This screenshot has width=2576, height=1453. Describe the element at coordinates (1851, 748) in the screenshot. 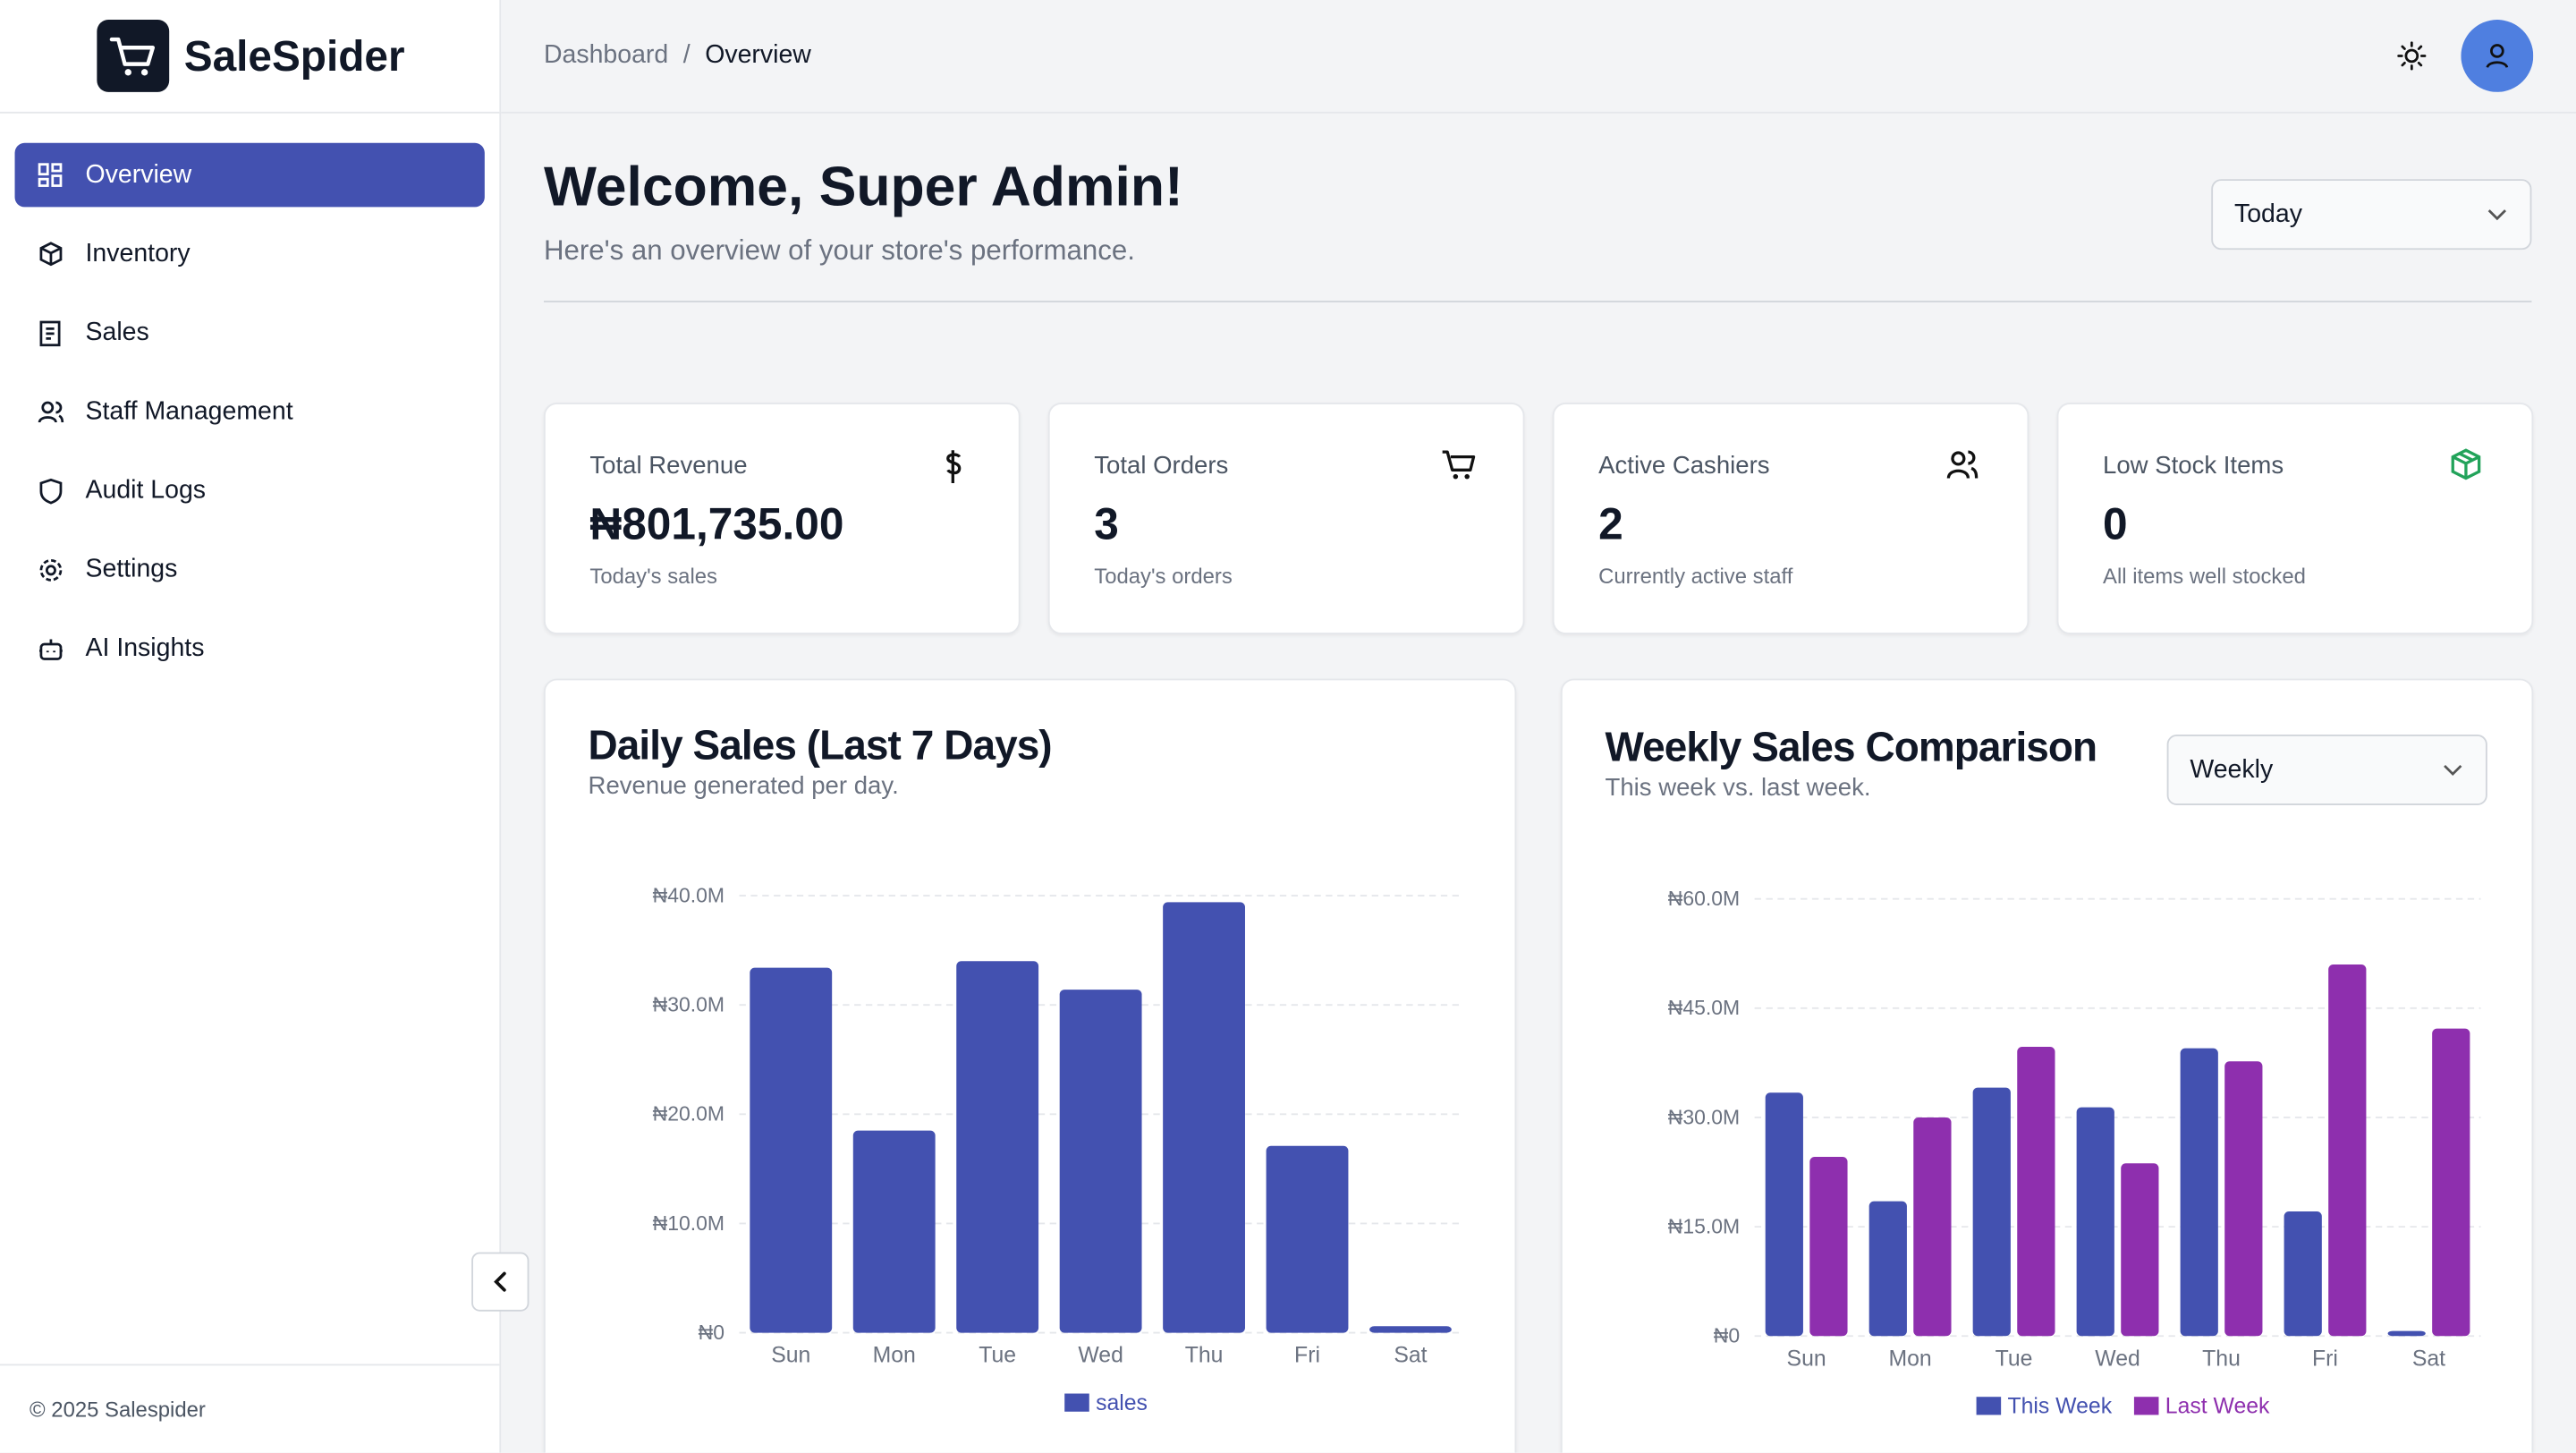

I see `chart-title: Weekly Sales Comparison` at that location.